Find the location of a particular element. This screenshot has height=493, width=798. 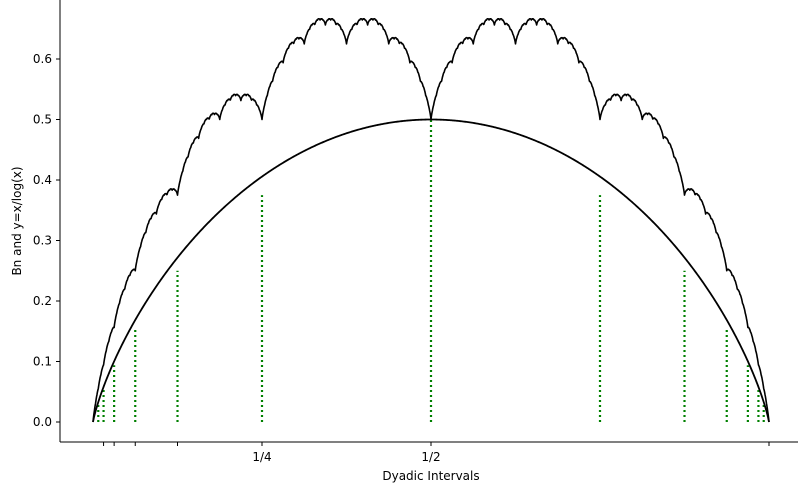

y-tick-label: 0.3 is located at coordinates (42, 241).